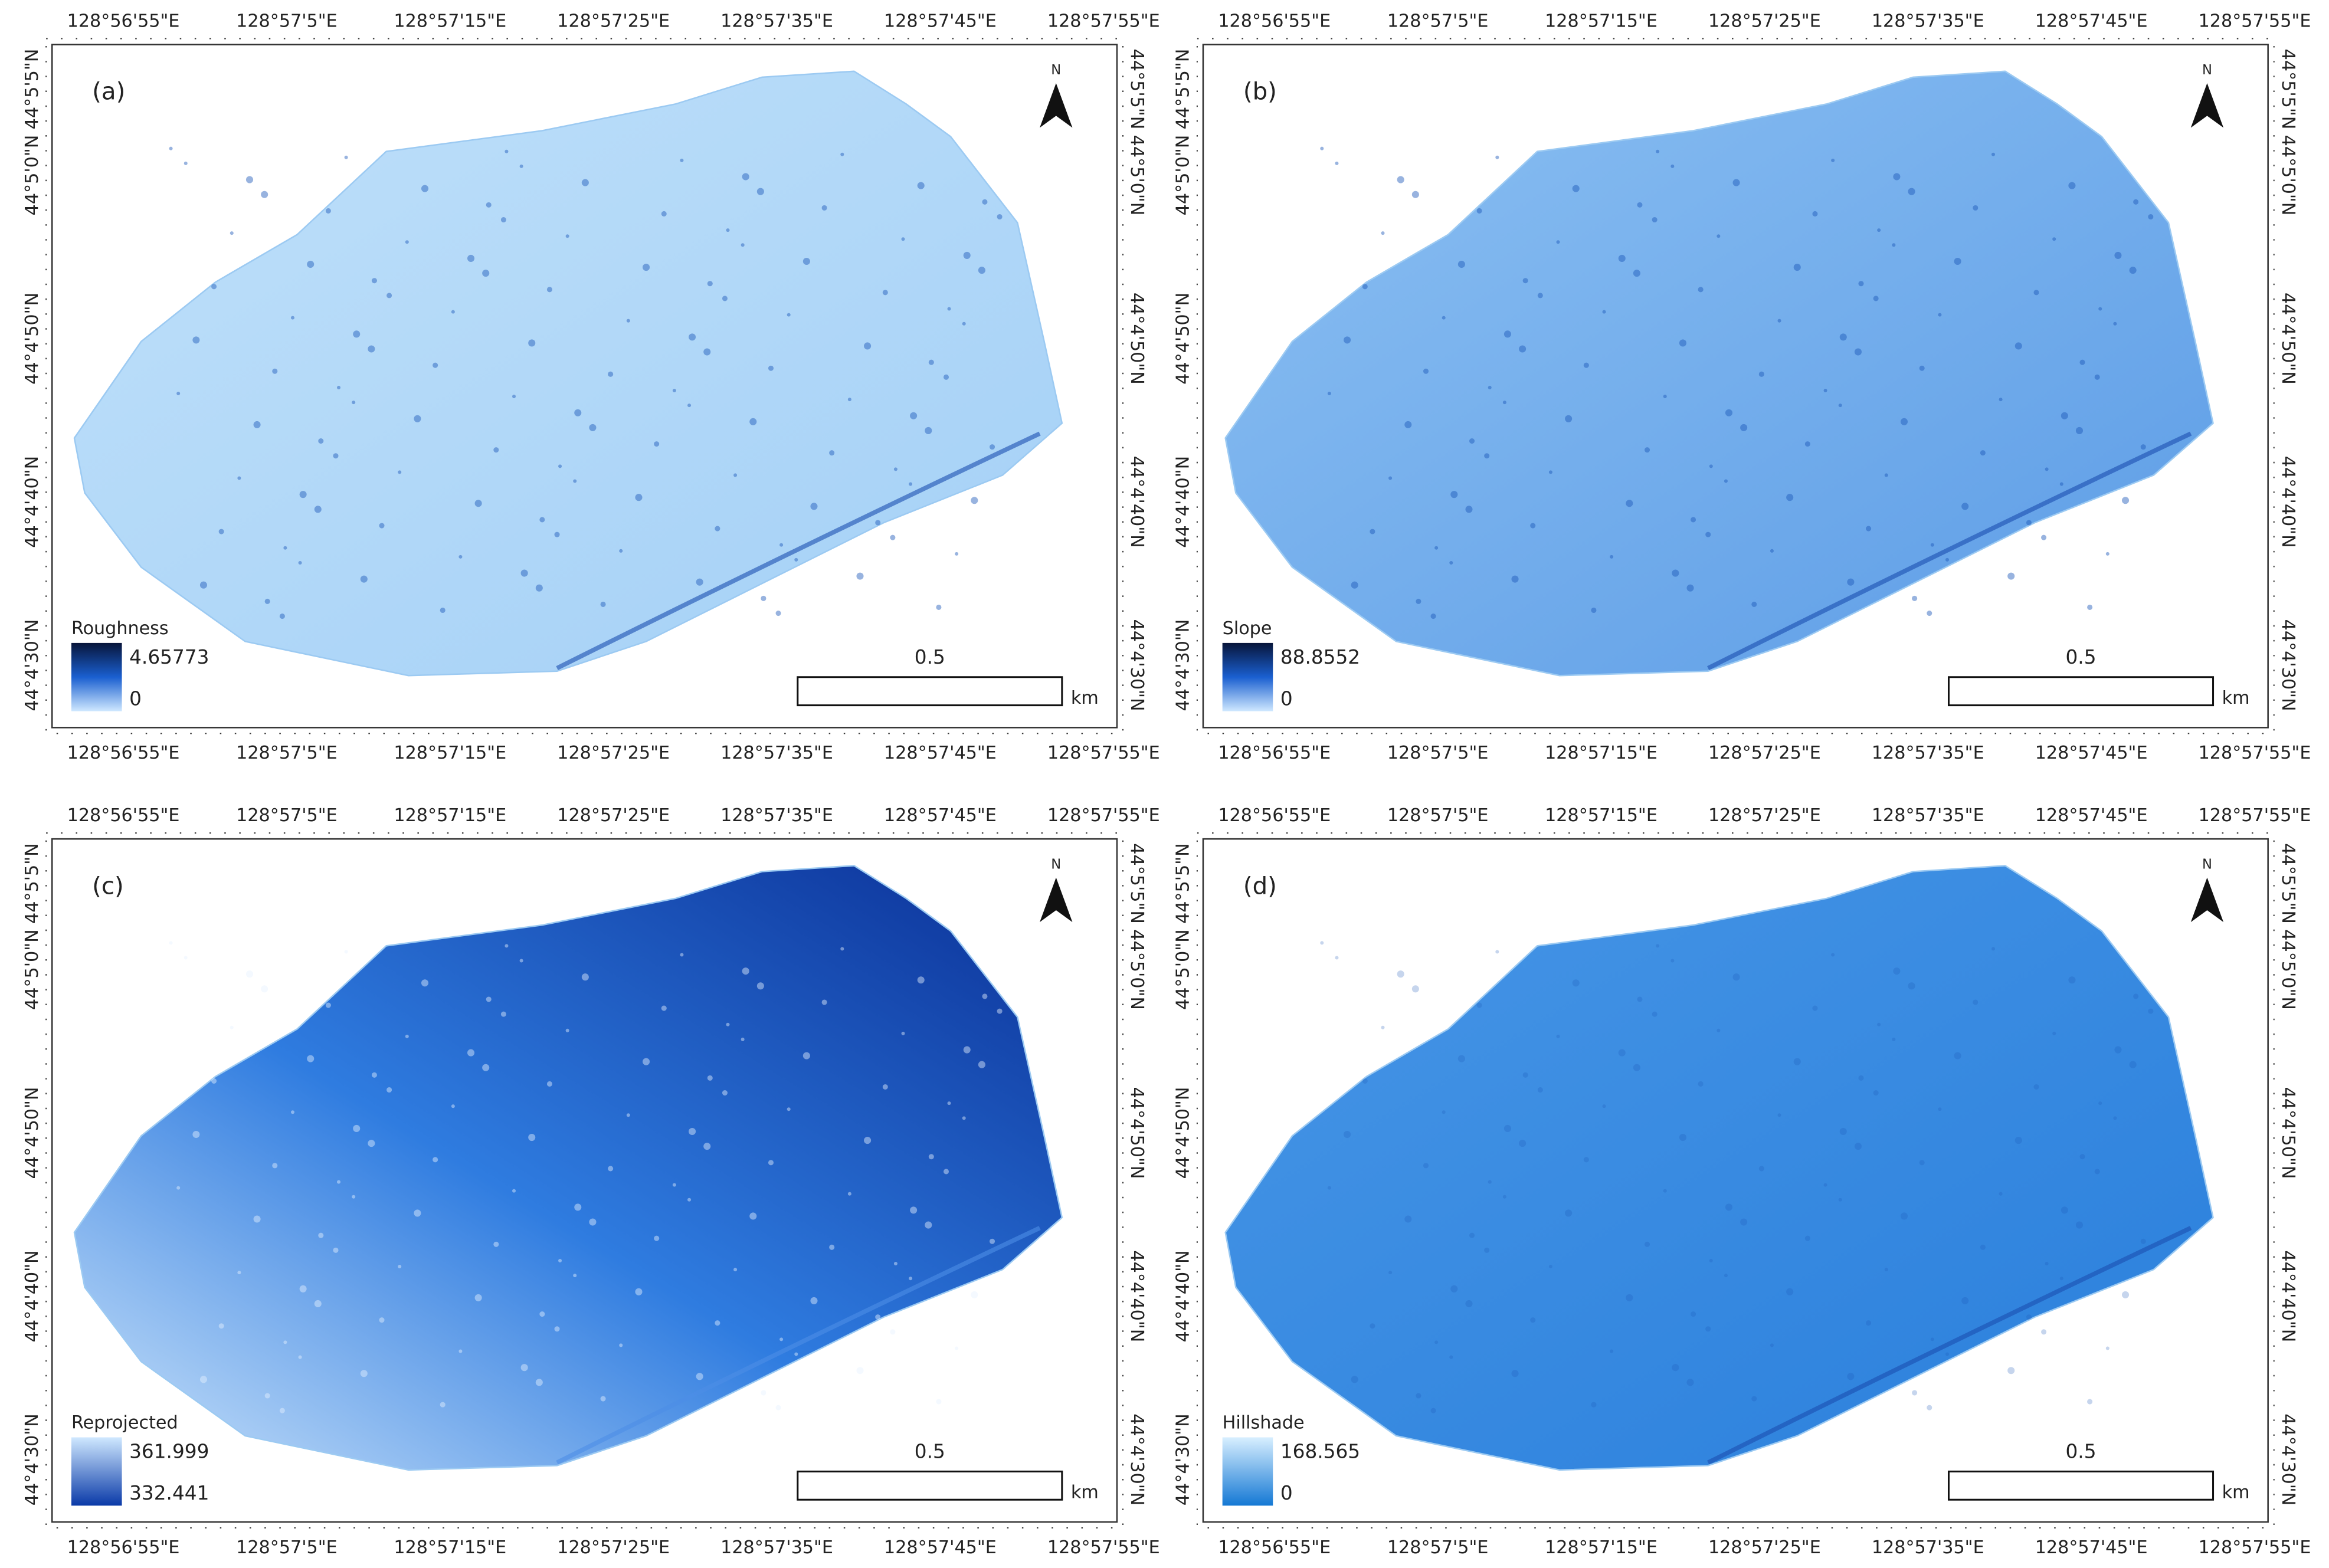  What do you see at coordinates (940, 1547) in the screenshot?
I see `x-coordinate-label: 128°57'45"E` at bounding box center [940, 1547].